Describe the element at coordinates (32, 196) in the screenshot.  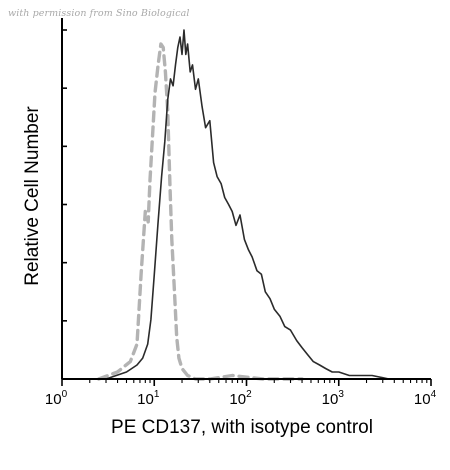
I see `y-axis-title: Relative Cell Number` at that location.